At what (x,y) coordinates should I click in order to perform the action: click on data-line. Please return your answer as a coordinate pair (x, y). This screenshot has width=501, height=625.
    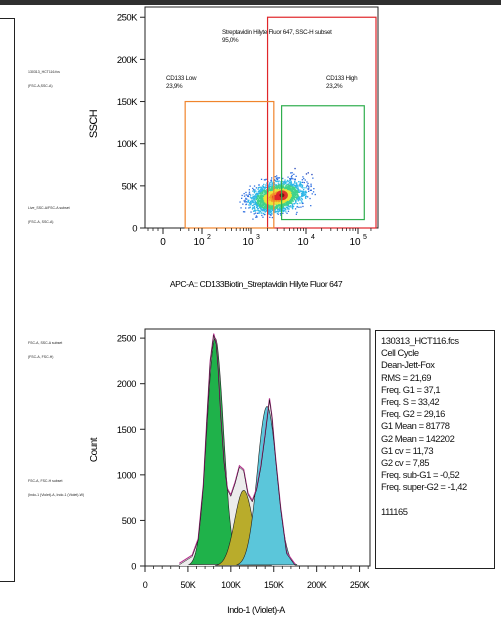
    Looking at the image, I should click on (237, 450).